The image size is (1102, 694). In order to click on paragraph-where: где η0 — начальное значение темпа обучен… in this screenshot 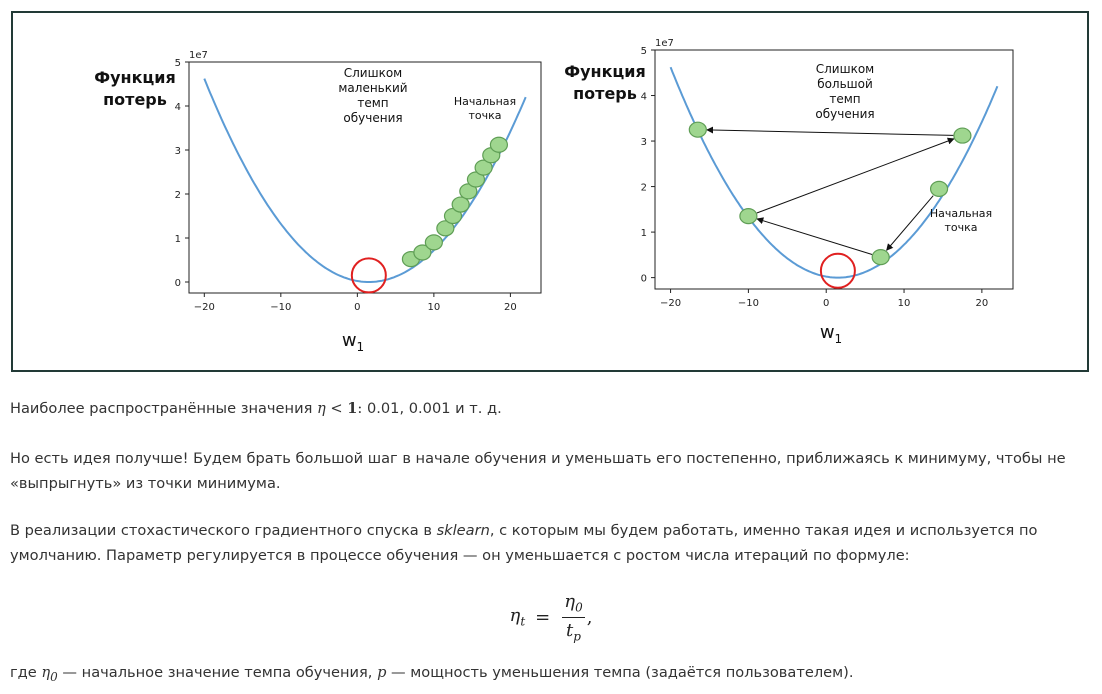, I will do `click(550, 675)`.